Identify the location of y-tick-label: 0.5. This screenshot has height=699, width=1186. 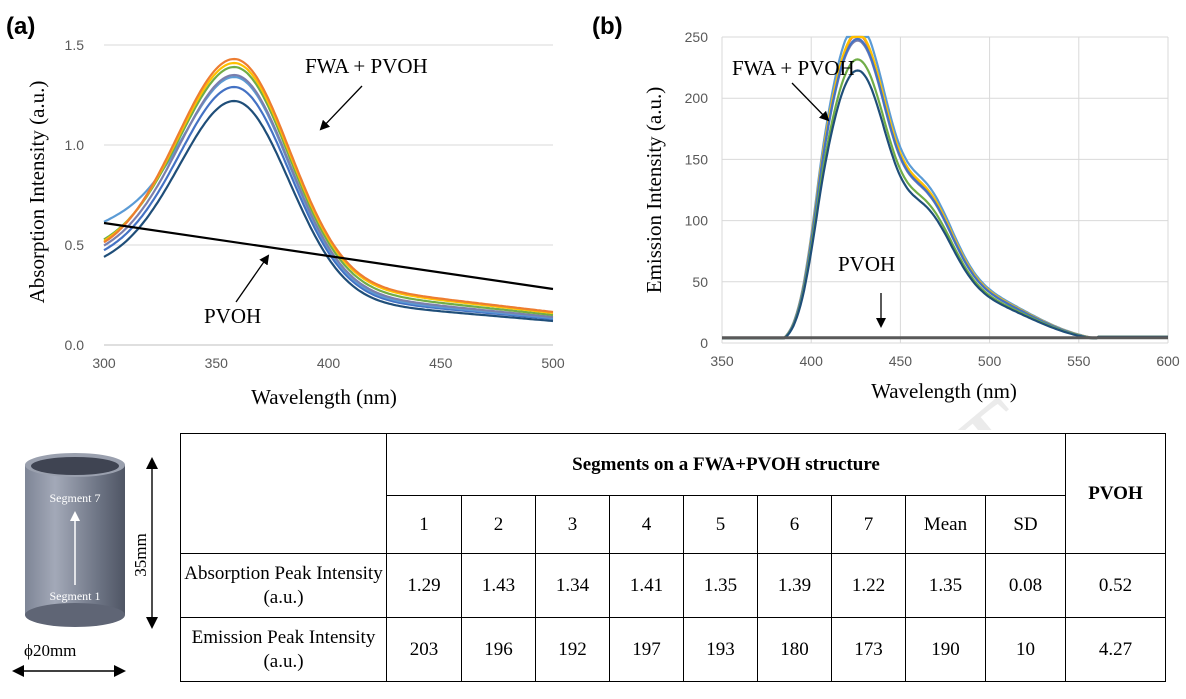
(75, 245).